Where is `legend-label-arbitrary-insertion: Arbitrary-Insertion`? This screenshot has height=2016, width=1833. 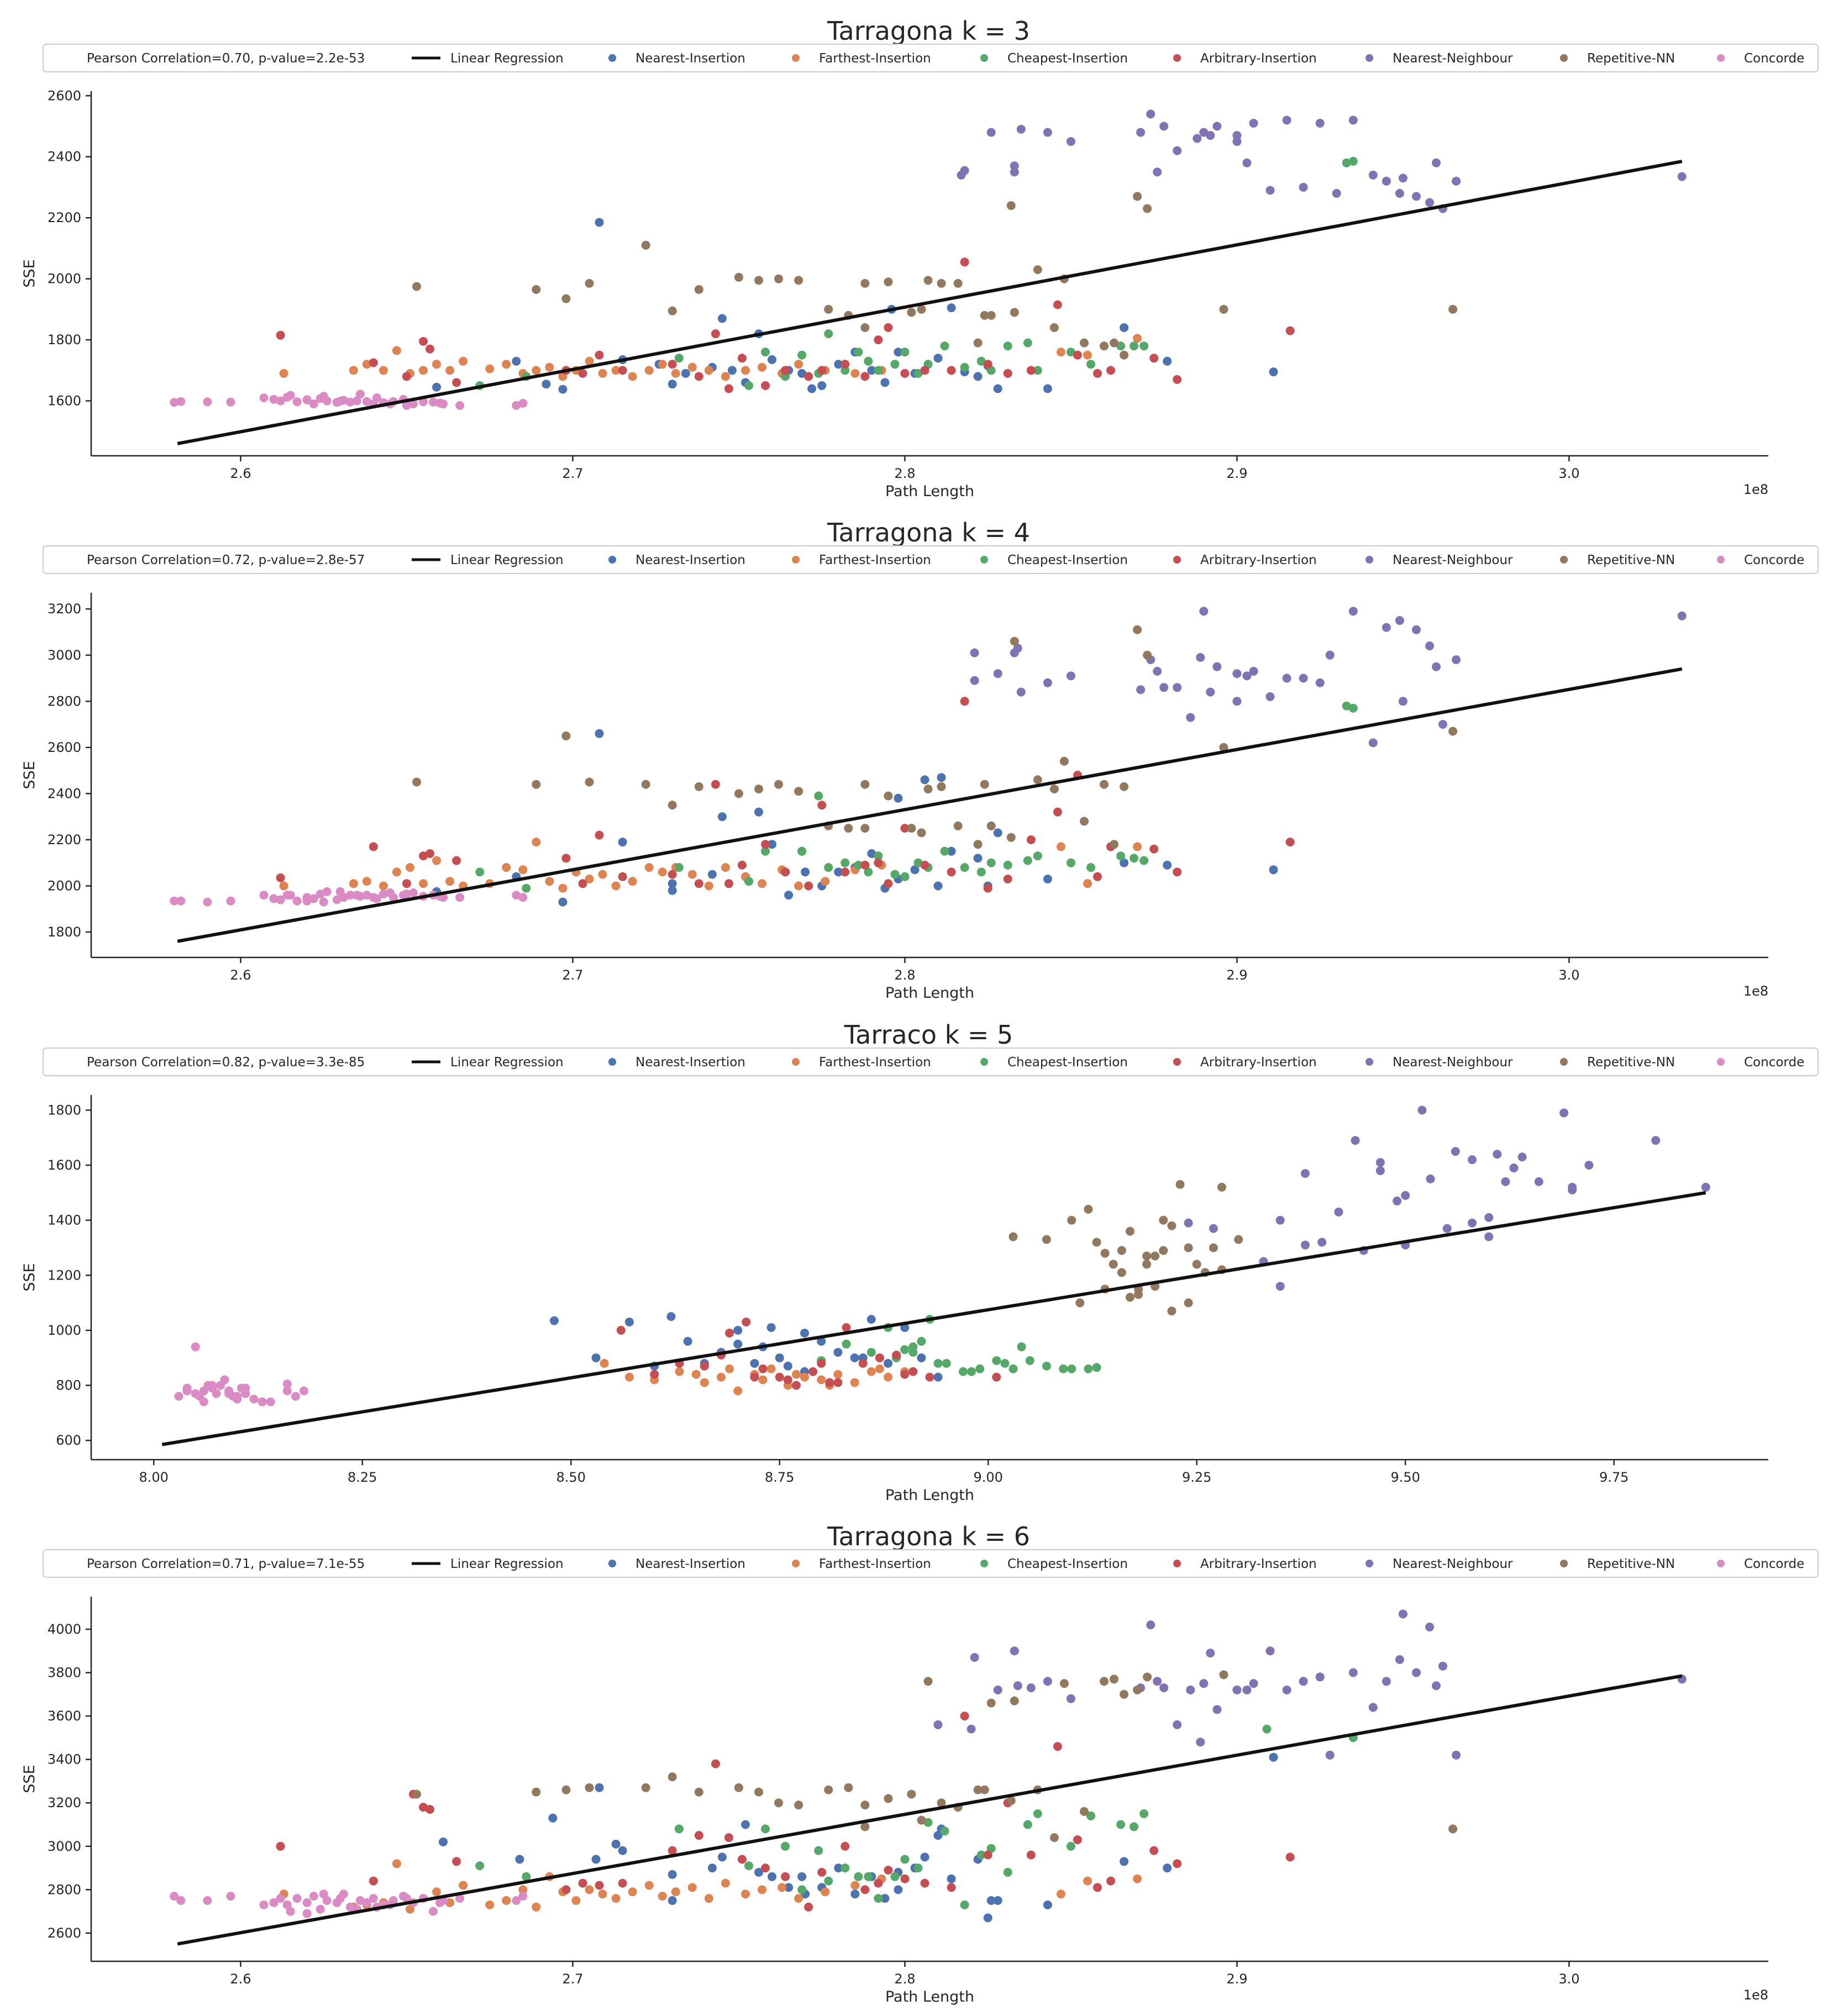
legend-label-arbitrary-insertion: Arbitrary-Insertion is located at coordinates (1258, 560).